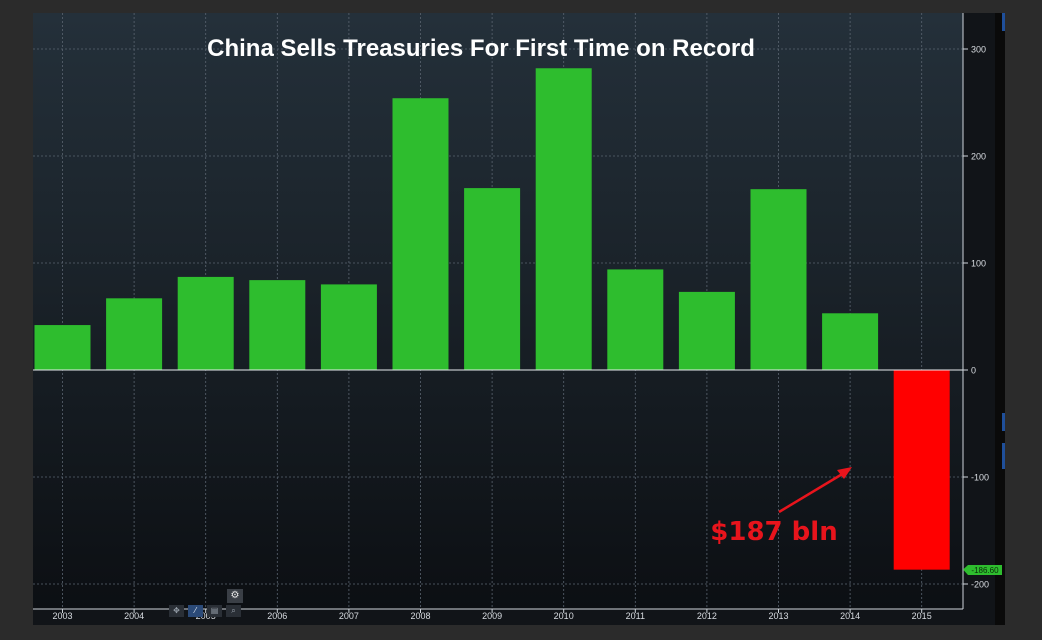  I want to click on x-tick-label: 2004, so click(134, 616).